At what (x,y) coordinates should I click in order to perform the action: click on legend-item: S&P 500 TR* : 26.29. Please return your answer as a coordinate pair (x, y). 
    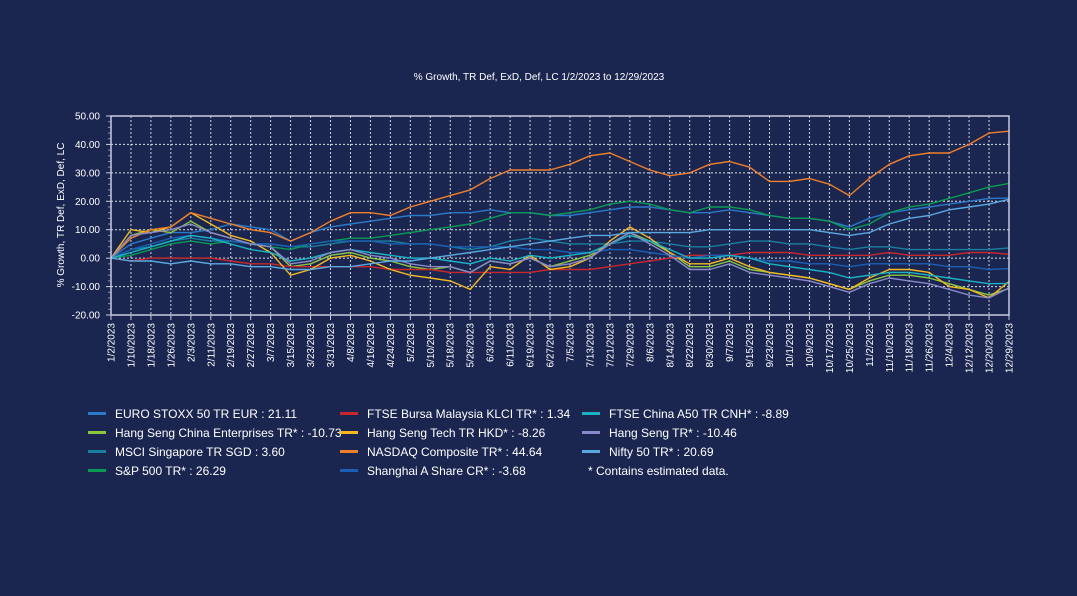
    Looking at the image, I should click on (215, 470).